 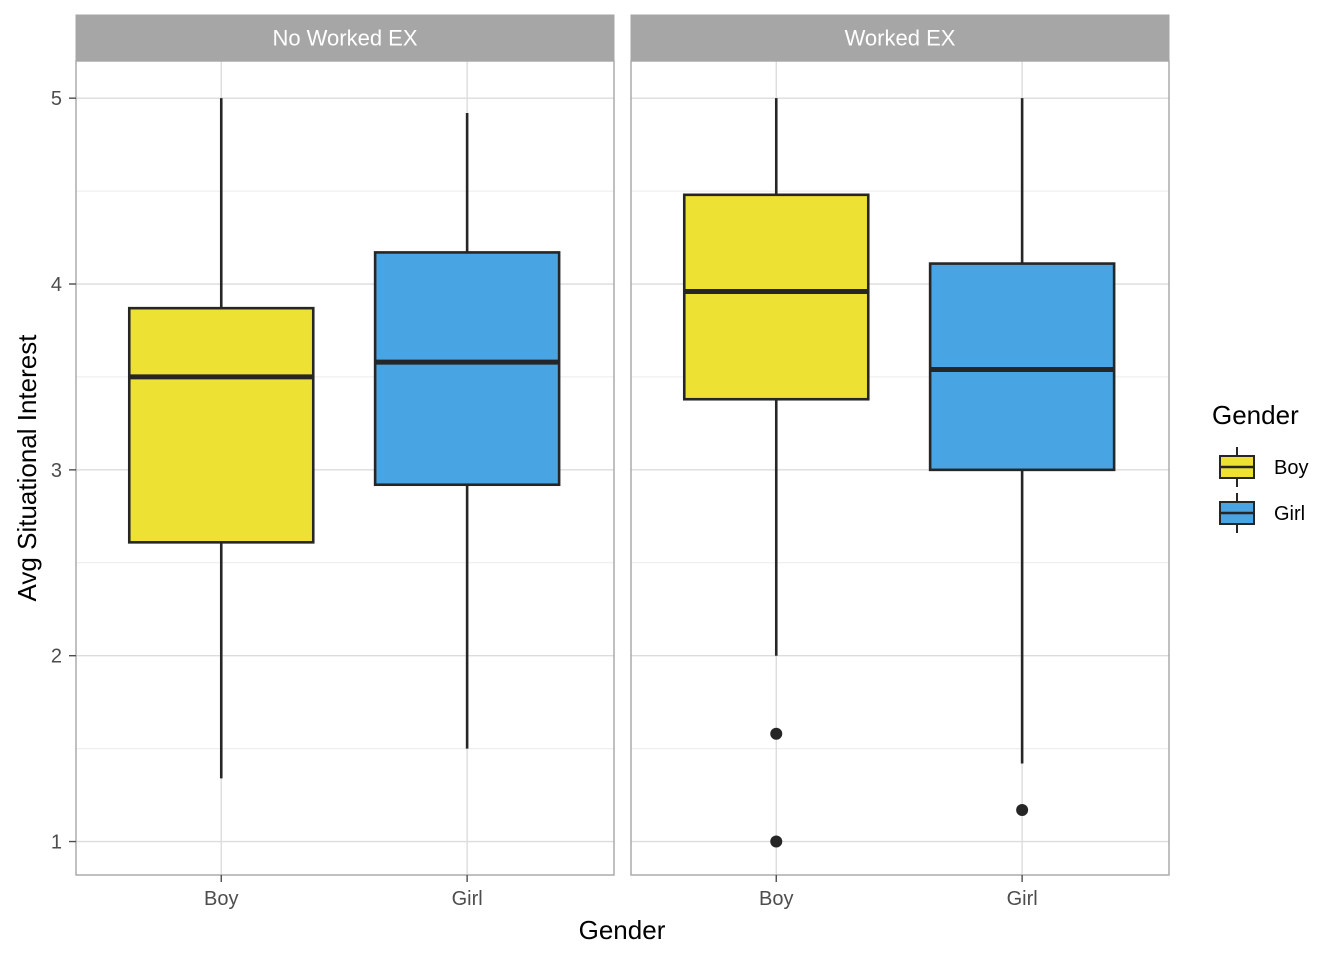 What do you see at coordinates (56, 471) in the screenshot?
I see `y-tick-label: 3` at bounding box center [56, 471].